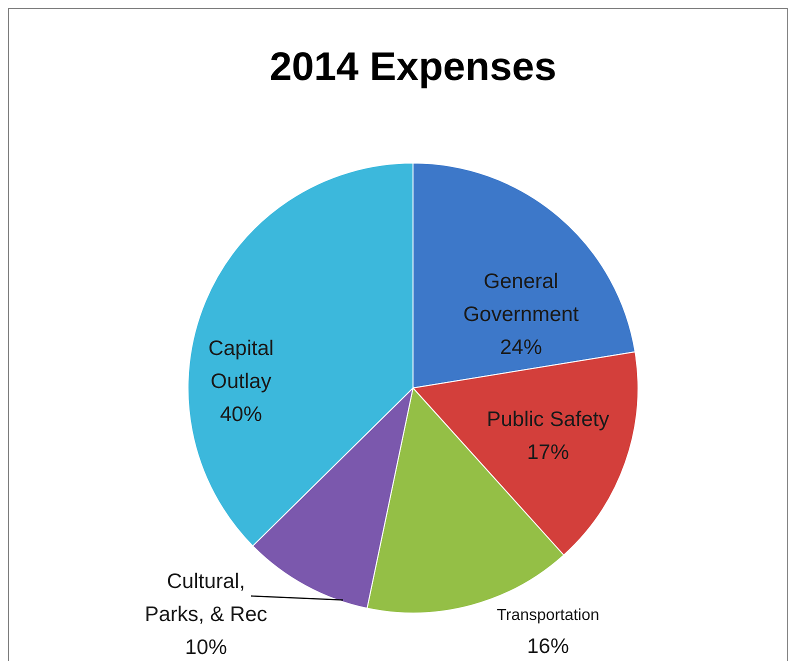 This screenshot has height=661, width=788. Describe the element at coordinates (548, 452) in the screenshot. I see `data-label: 17%` at that location.